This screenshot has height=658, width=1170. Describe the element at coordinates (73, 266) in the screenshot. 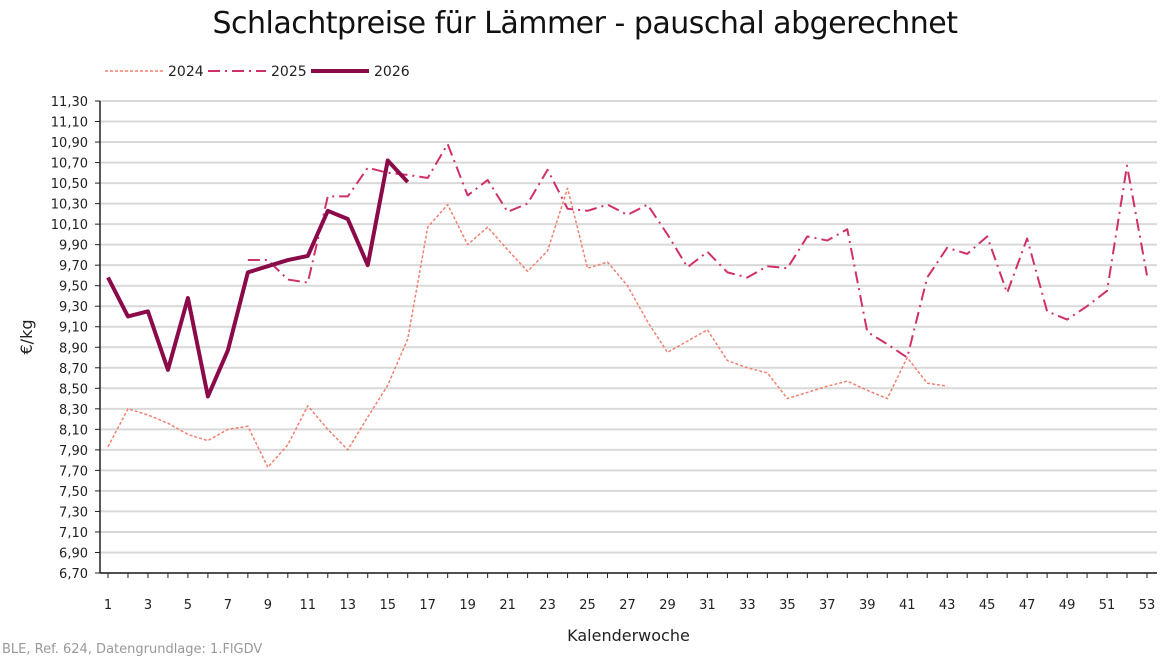

I see `y-tick-label: 9,70` at that location.